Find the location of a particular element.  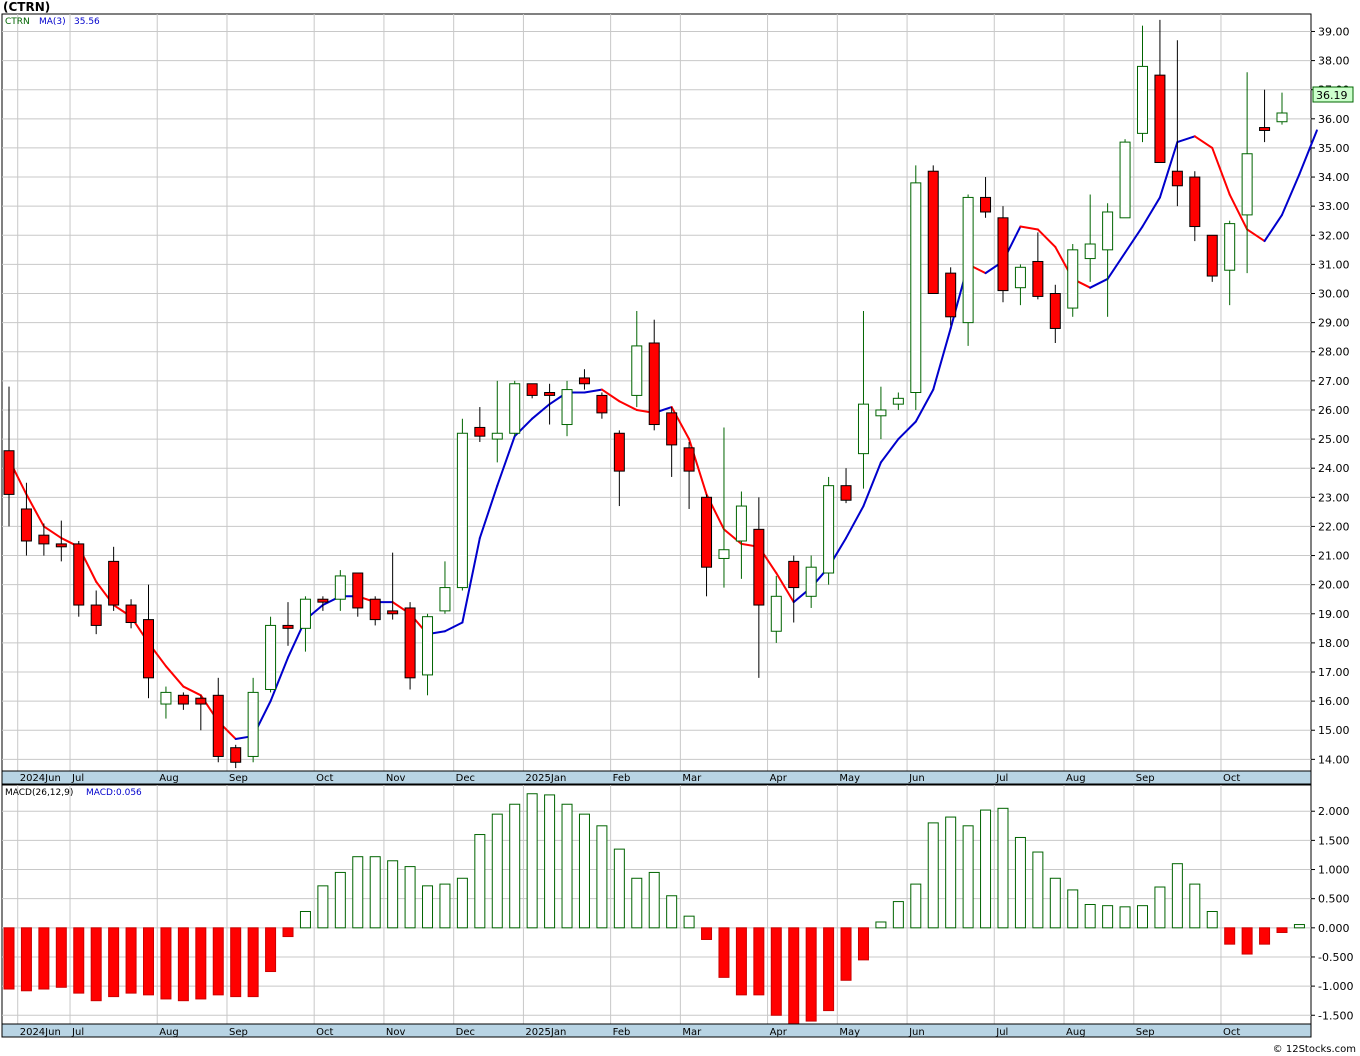

month-label: Sep is located at coordinates (1145, 1032).